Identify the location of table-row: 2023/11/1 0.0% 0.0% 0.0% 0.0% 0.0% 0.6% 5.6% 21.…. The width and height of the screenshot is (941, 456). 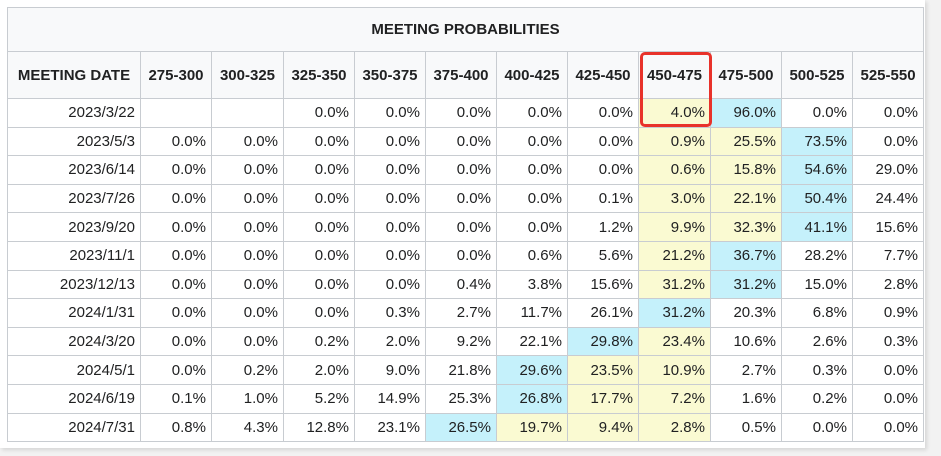
(466, 255).